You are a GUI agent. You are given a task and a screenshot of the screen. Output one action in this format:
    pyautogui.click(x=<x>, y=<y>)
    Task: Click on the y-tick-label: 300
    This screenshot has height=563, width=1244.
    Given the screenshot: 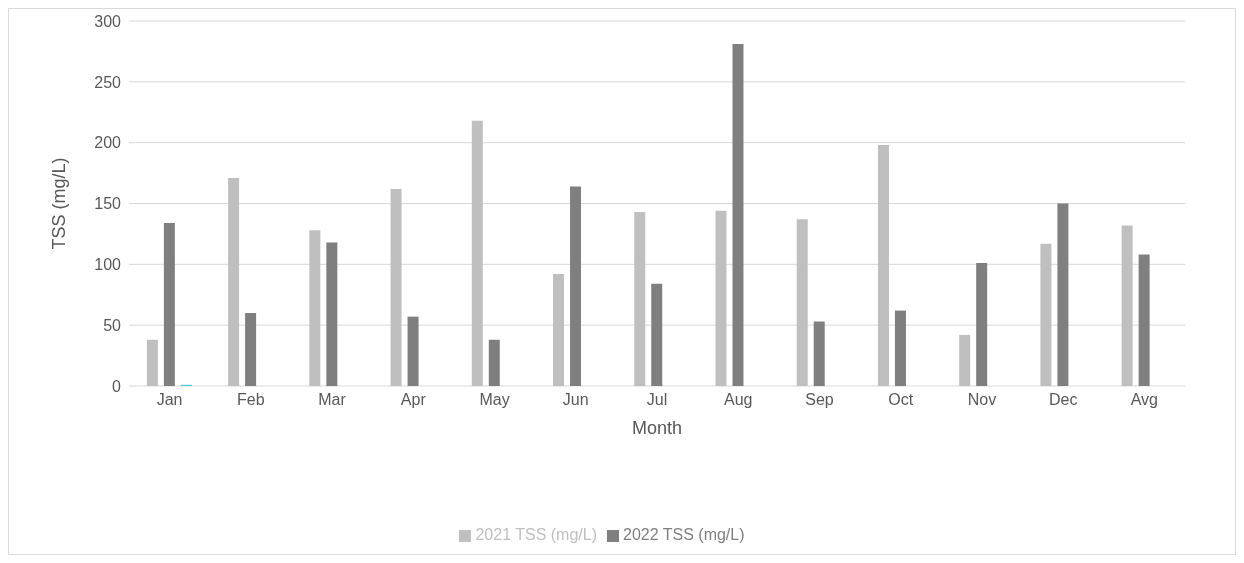 What is the action you would take?
    pyautogui.click(x=108, y=21)
    